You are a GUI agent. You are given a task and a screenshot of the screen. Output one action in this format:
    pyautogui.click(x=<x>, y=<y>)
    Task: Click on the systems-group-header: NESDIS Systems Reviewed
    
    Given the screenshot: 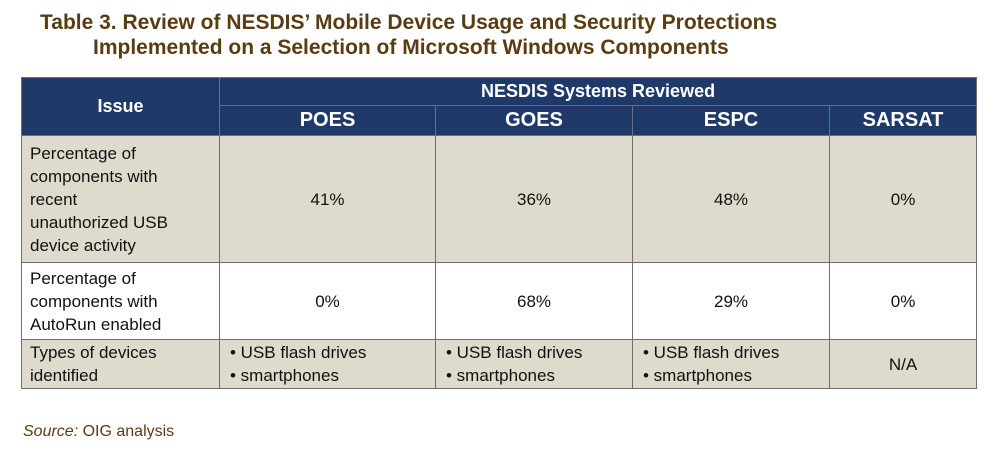 What is the action you would take?
    pyautogui.click(x=598, y=91)
    